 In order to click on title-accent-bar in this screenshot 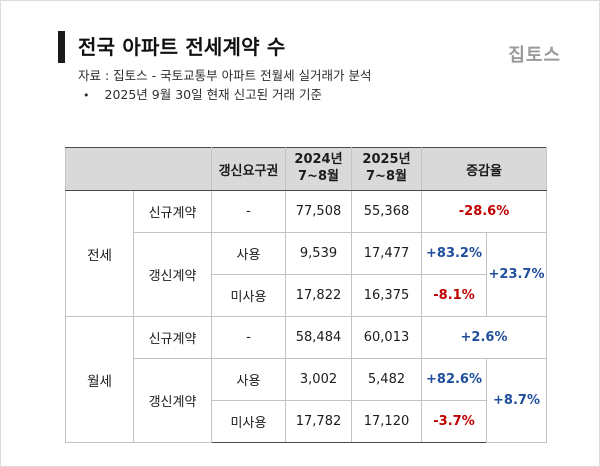, I will do `click(61, 47)`.